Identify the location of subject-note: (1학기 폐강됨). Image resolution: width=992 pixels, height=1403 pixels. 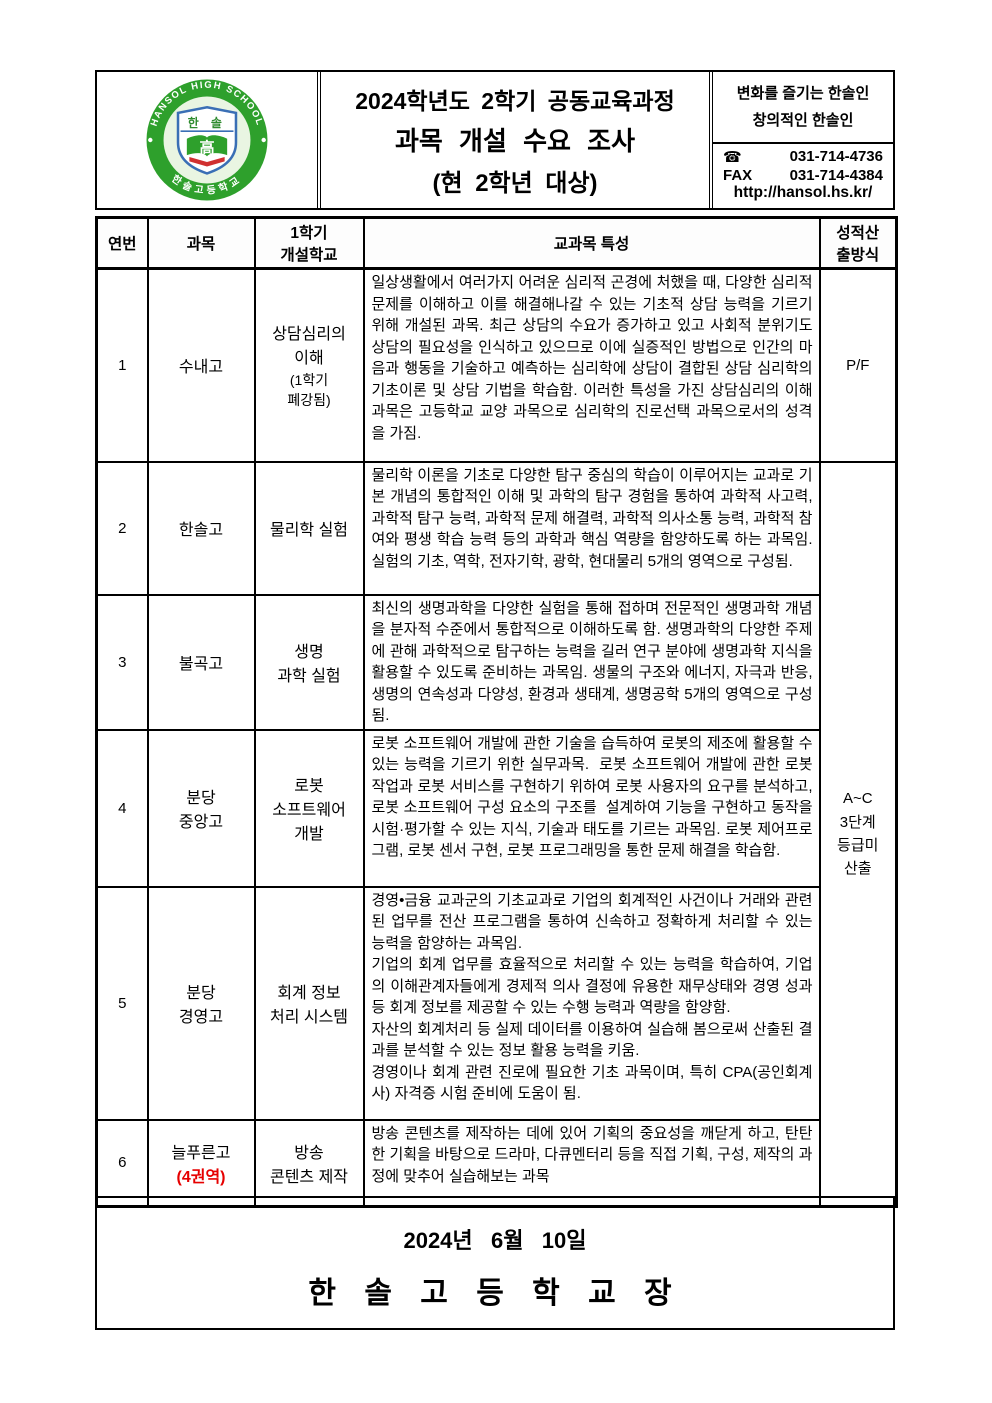
(309, 390).